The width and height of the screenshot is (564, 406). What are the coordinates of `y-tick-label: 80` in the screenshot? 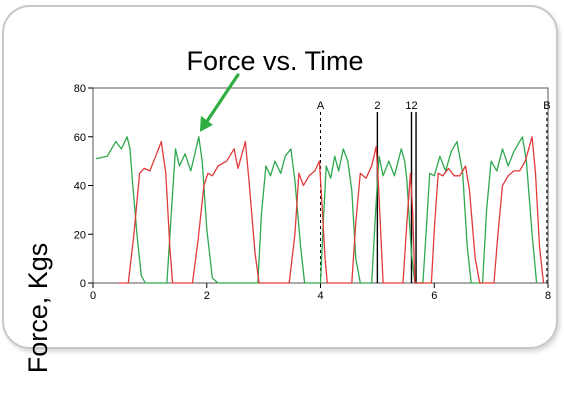 It's located at (80, 89).